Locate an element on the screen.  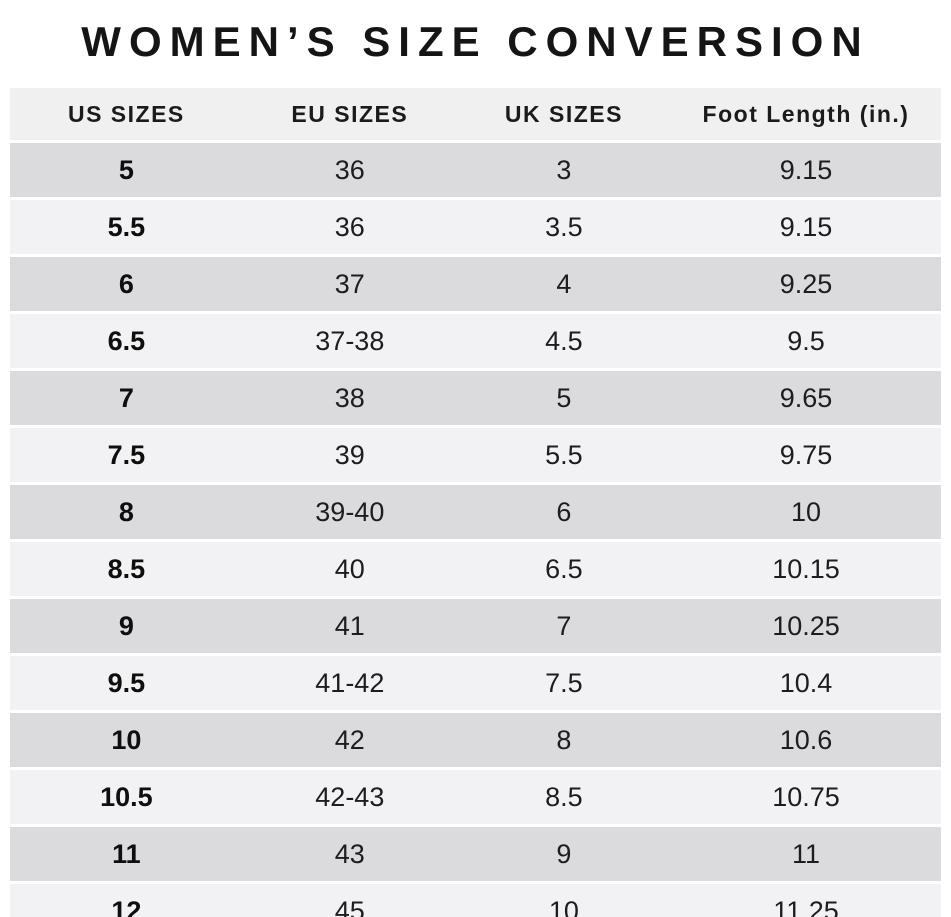
table-cell-us-size: 8 is located at coordinates (126, 513).